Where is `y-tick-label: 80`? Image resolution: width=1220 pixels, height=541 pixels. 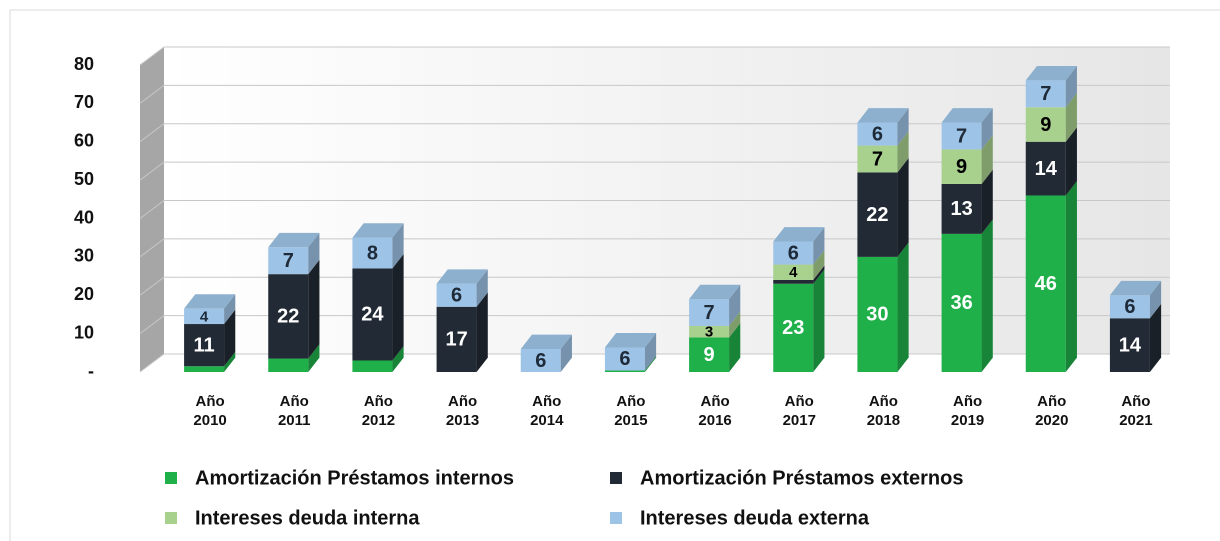 y-tick-label: 80 is located at coordinates (84, 64).